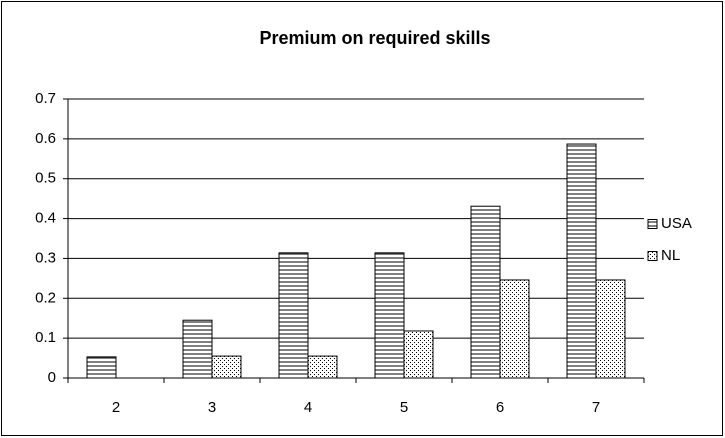 The height and width of the screenshot is (438, 725). Describe the element at coordinates (45, 178) in the screenshot. I see `y-tick-label: 0.5` at that location.